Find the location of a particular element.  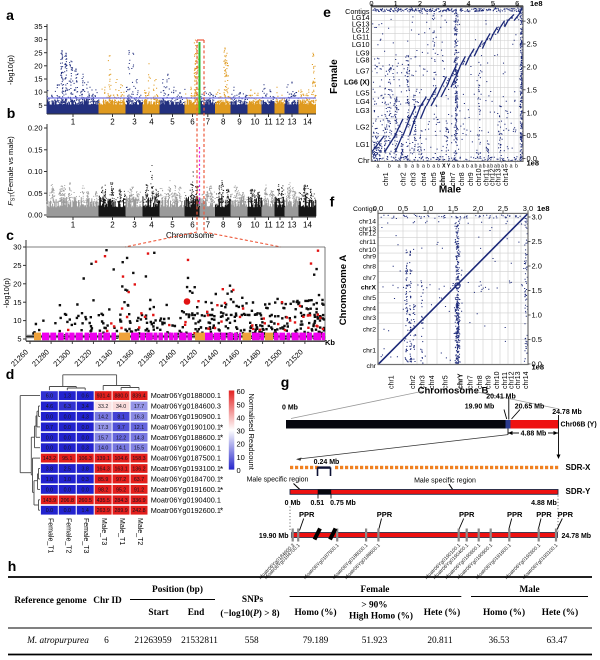

svg-text: 1 is located at coordinates (73, 225).